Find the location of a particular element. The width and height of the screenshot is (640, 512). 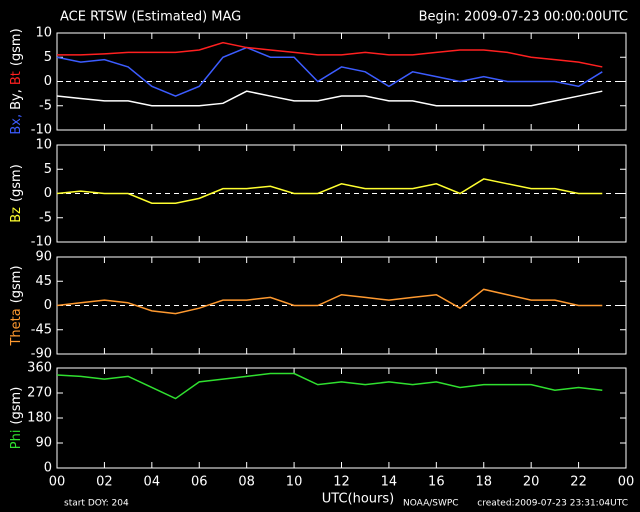

x-tick-label: 14 is located at coordinates (389, 482).